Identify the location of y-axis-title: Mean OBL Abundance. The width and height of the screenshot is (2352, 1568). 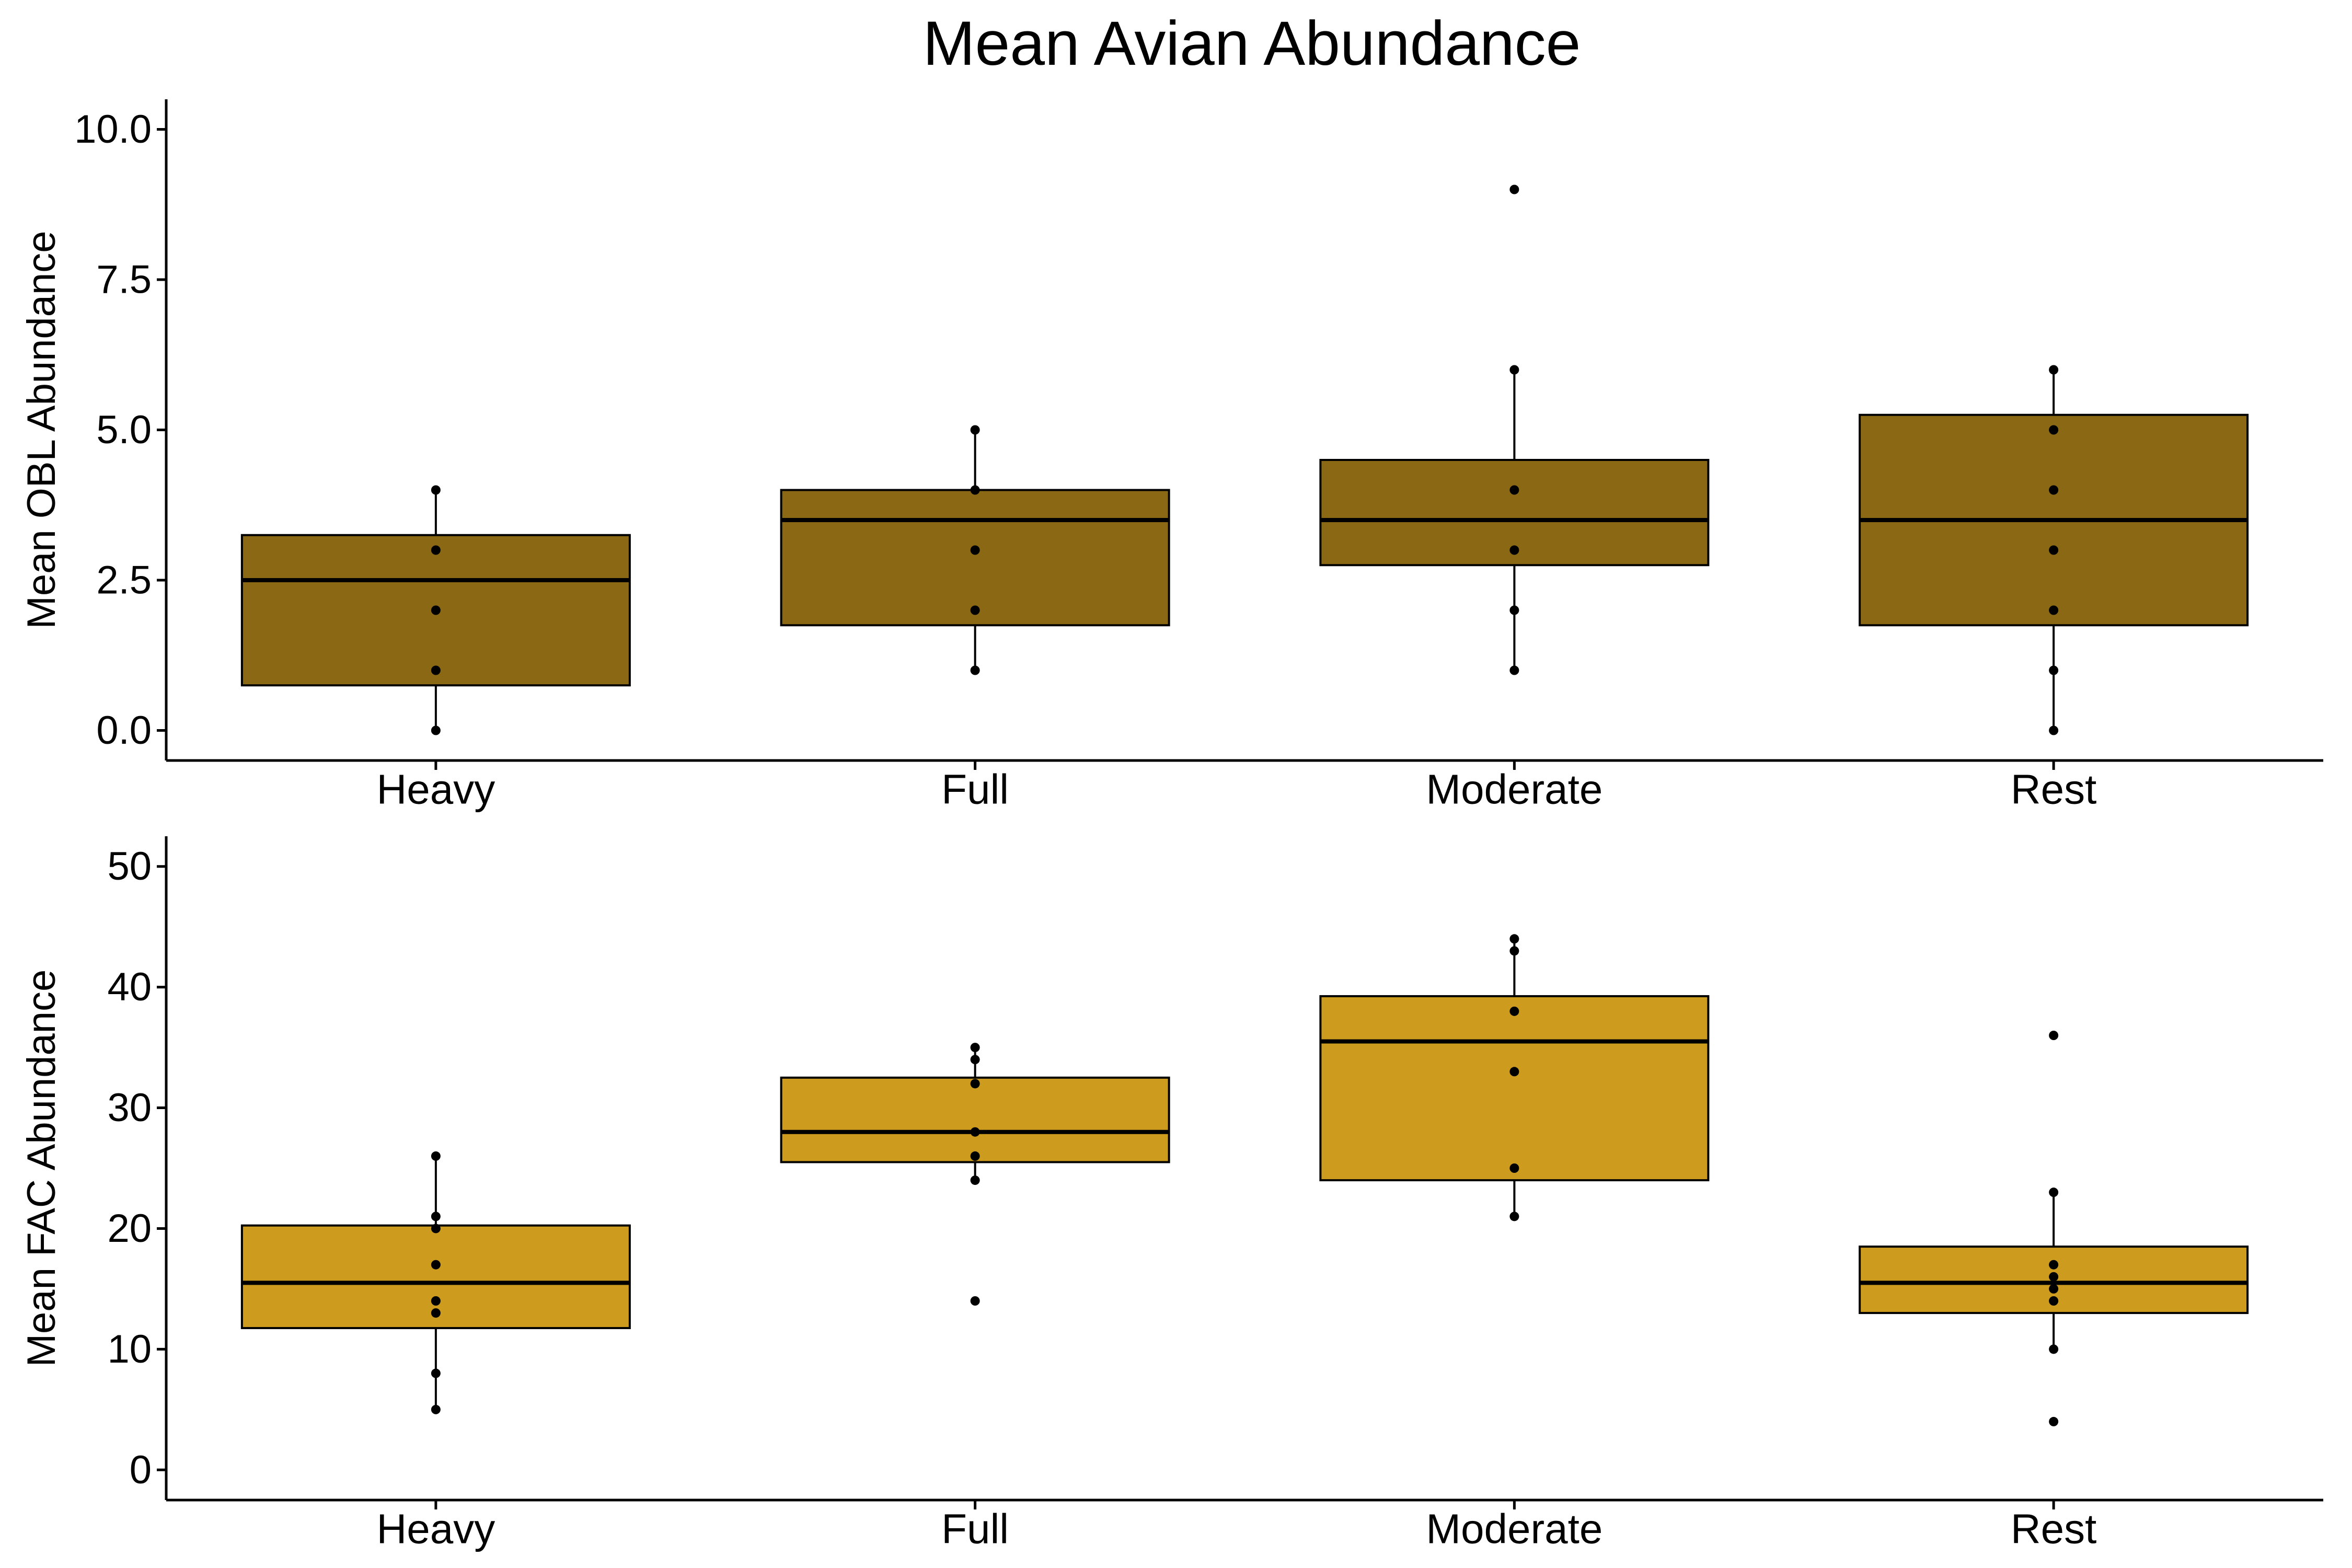
(41, 430).